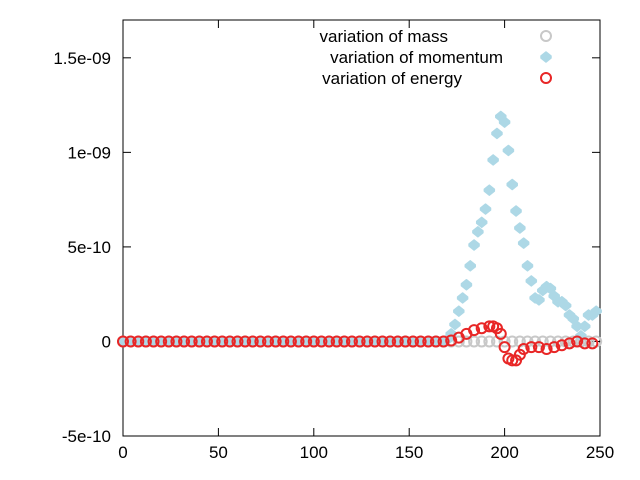 Image resolution: width=640 pixels, height=480 pixels. What do you see at coordinates (384, 36) in the screenshot?
I see `legend-label: variation of mass` at bounding box center [384, 36].